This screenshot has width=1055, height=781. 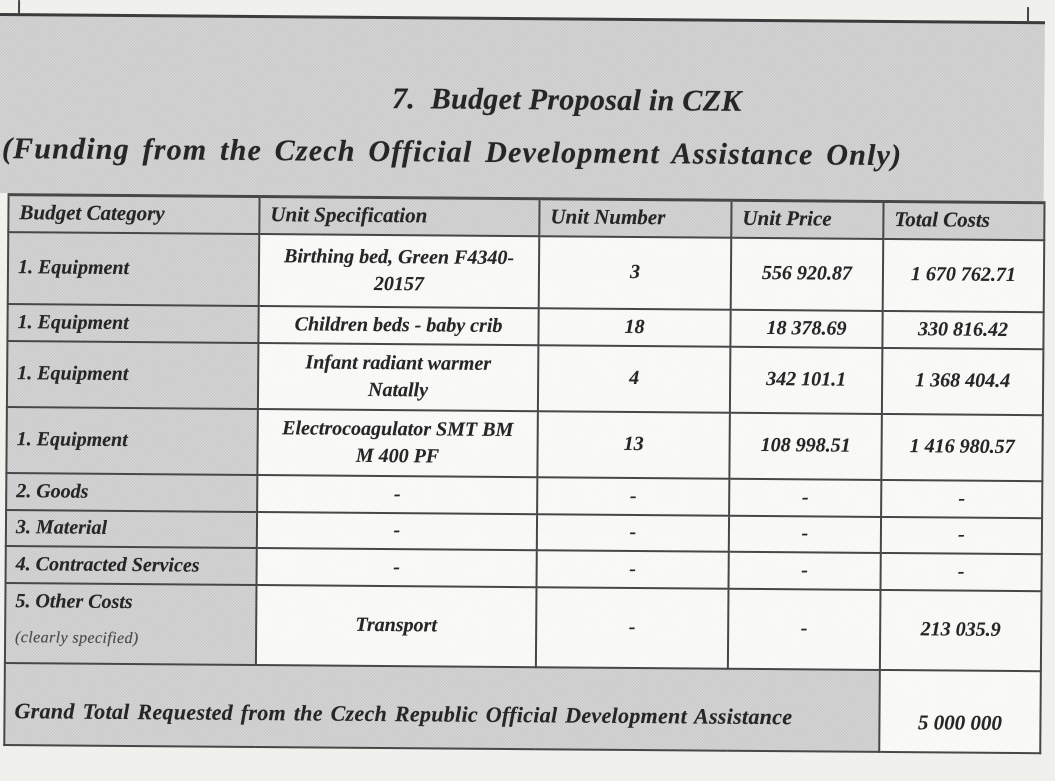 I want to click on unit-specification-cell: Infant radiant warmer Natally, so click(x=398, y=376).